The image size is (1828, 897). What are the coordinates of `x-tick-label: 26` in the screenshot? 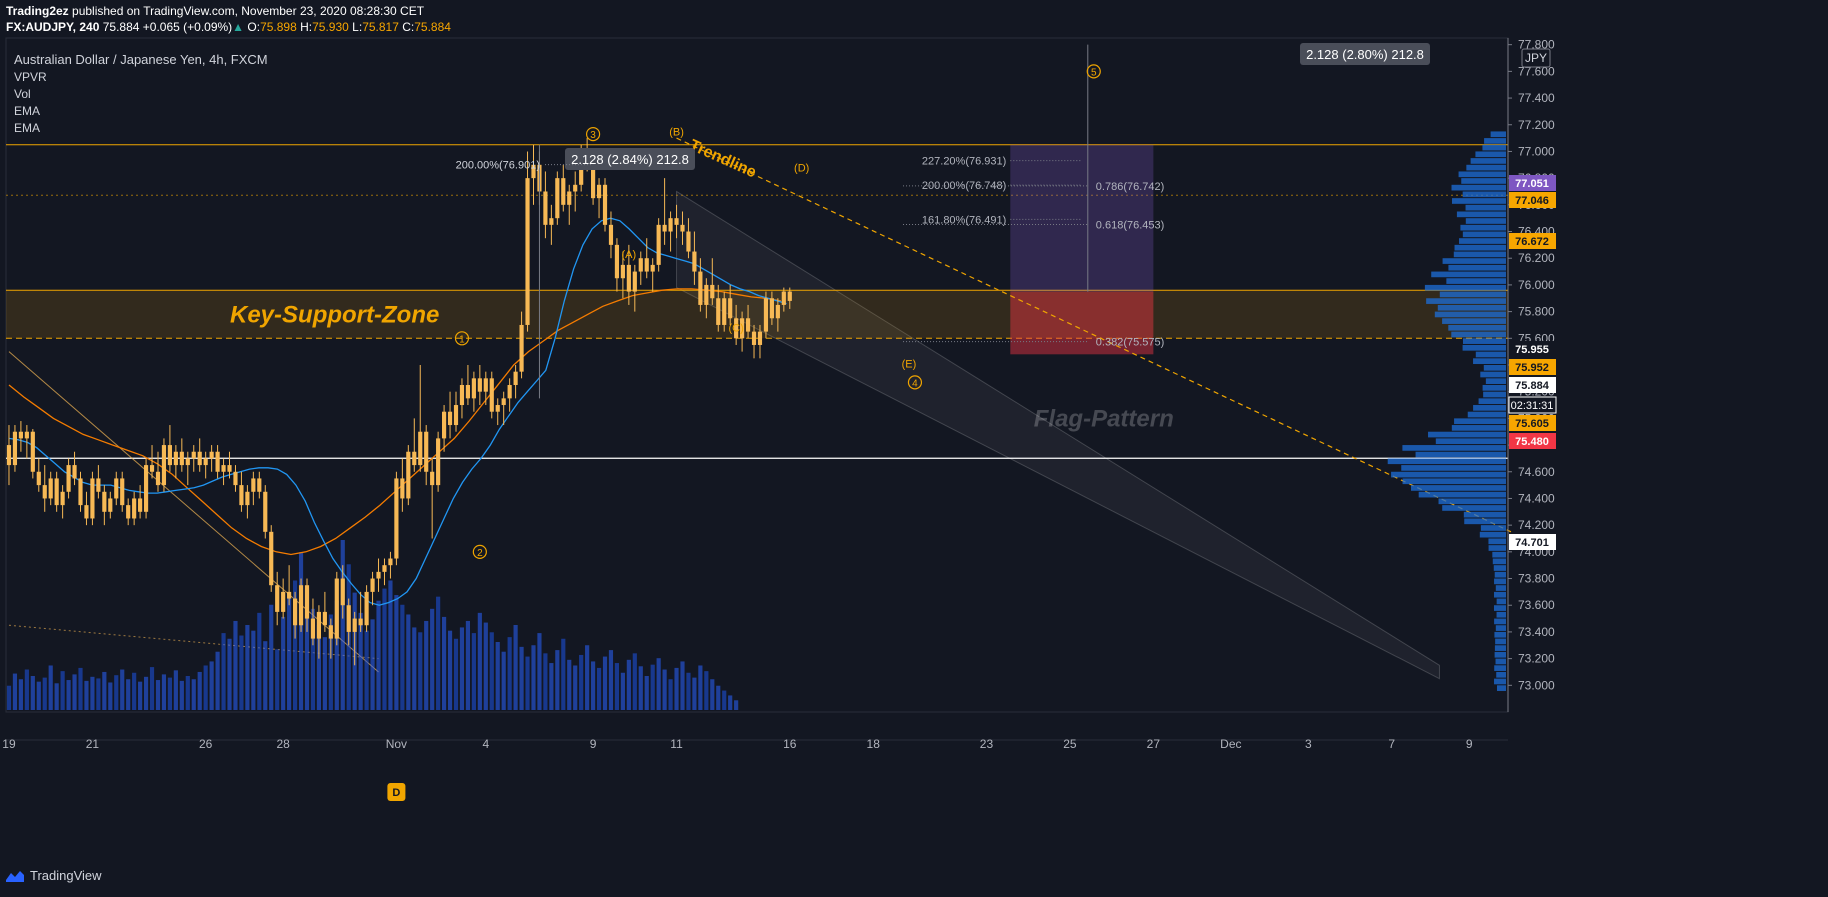 It's located at (206, 744).